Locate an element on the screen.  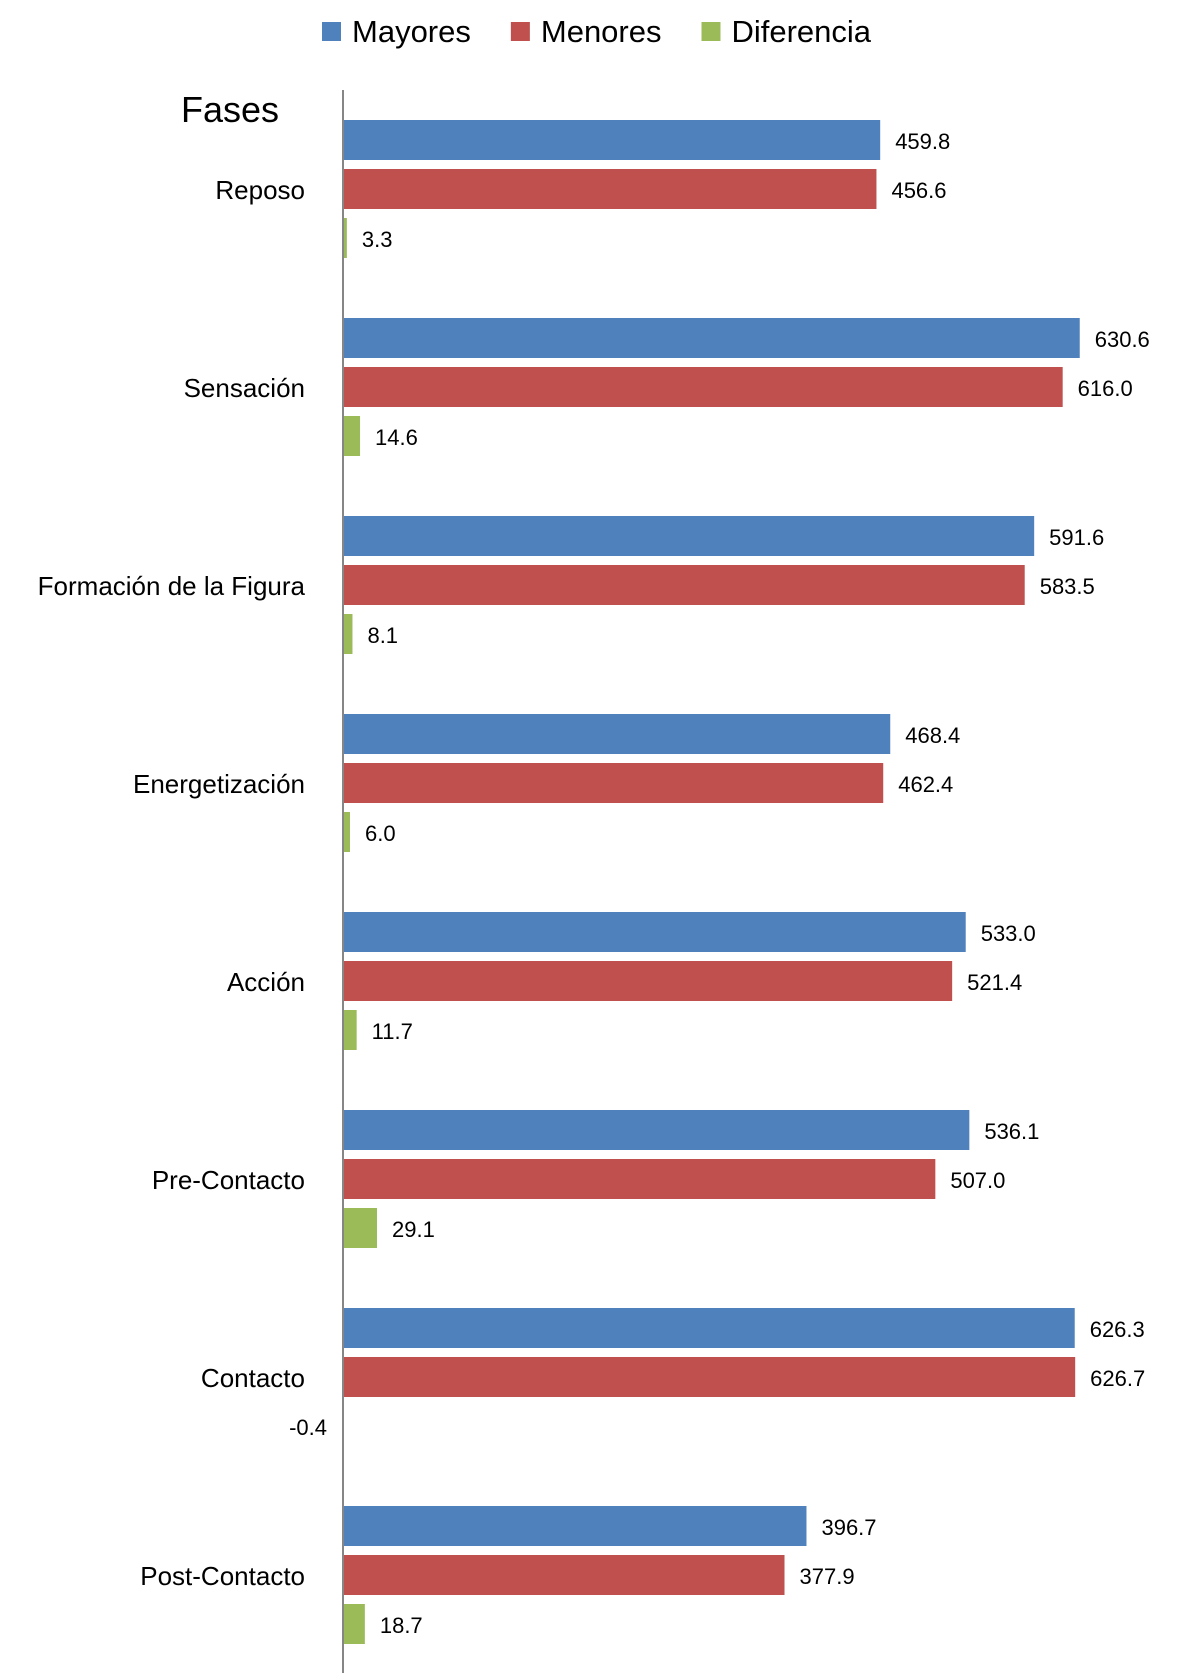
data-label-2-3: 6.0 is located at coordinates (380, 833).